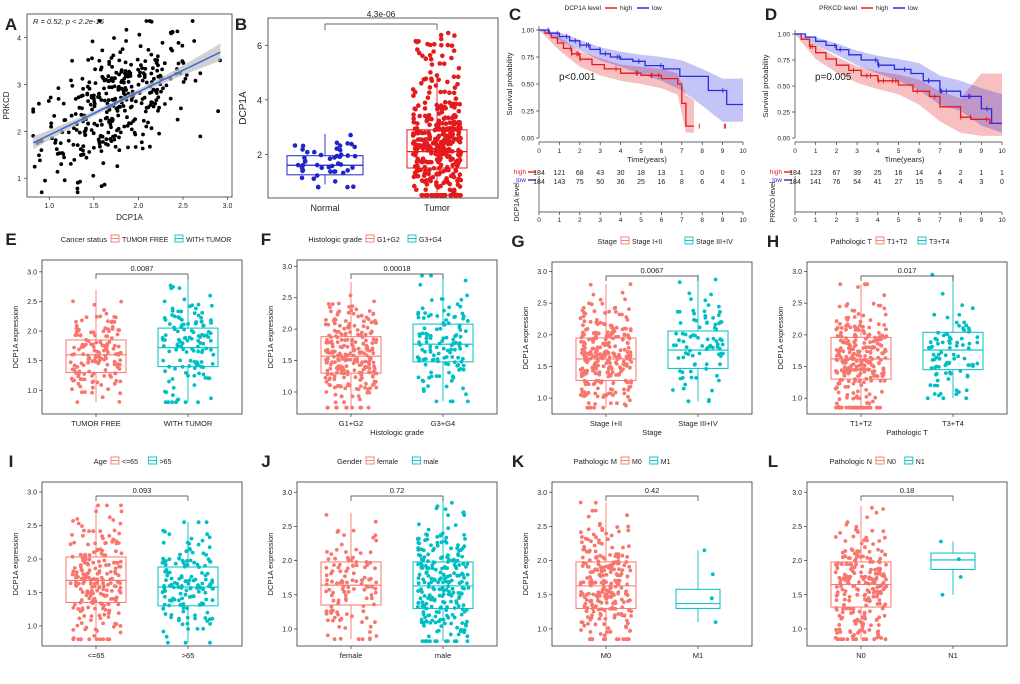 This screenshot has width=1020, height=684. I want to click on y-tick-label: 2, so click(259, 155).